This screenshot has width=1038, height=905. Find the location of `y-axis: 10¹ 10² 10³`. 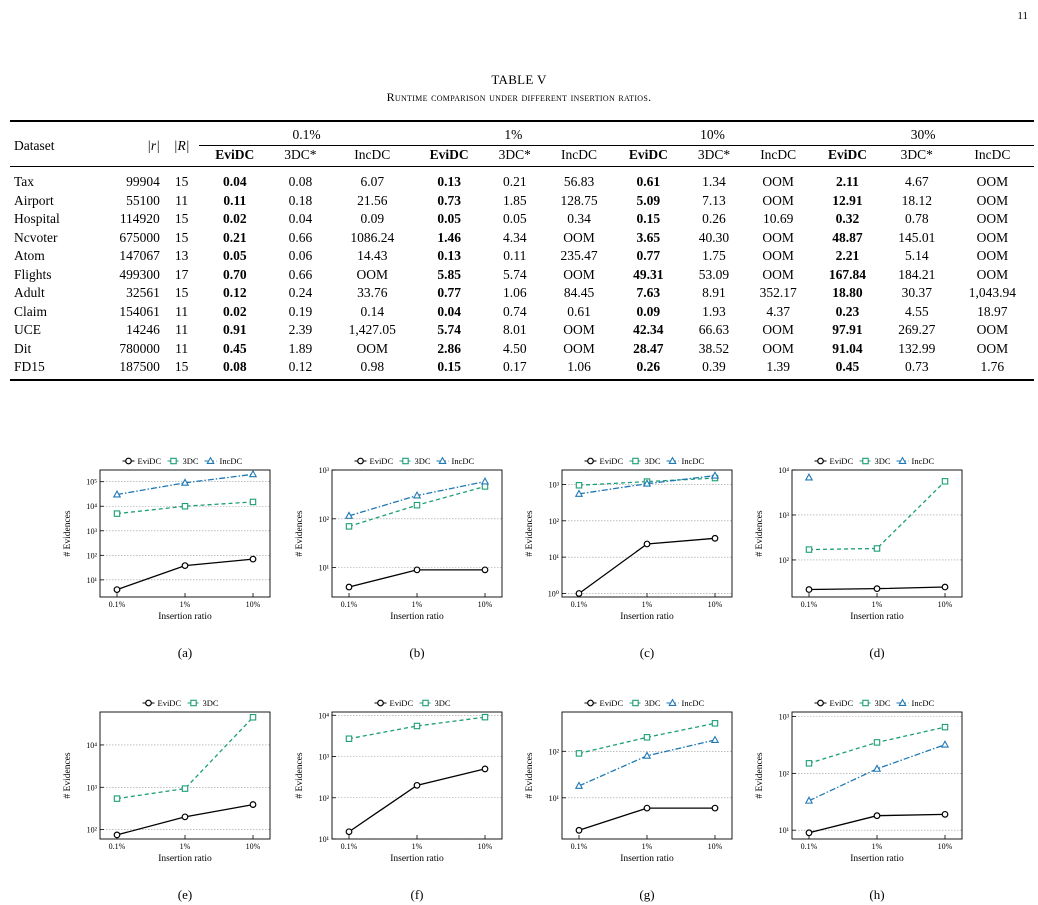

y-axis: 10¹ 10² 10³ is located at coordinates (410, 519).